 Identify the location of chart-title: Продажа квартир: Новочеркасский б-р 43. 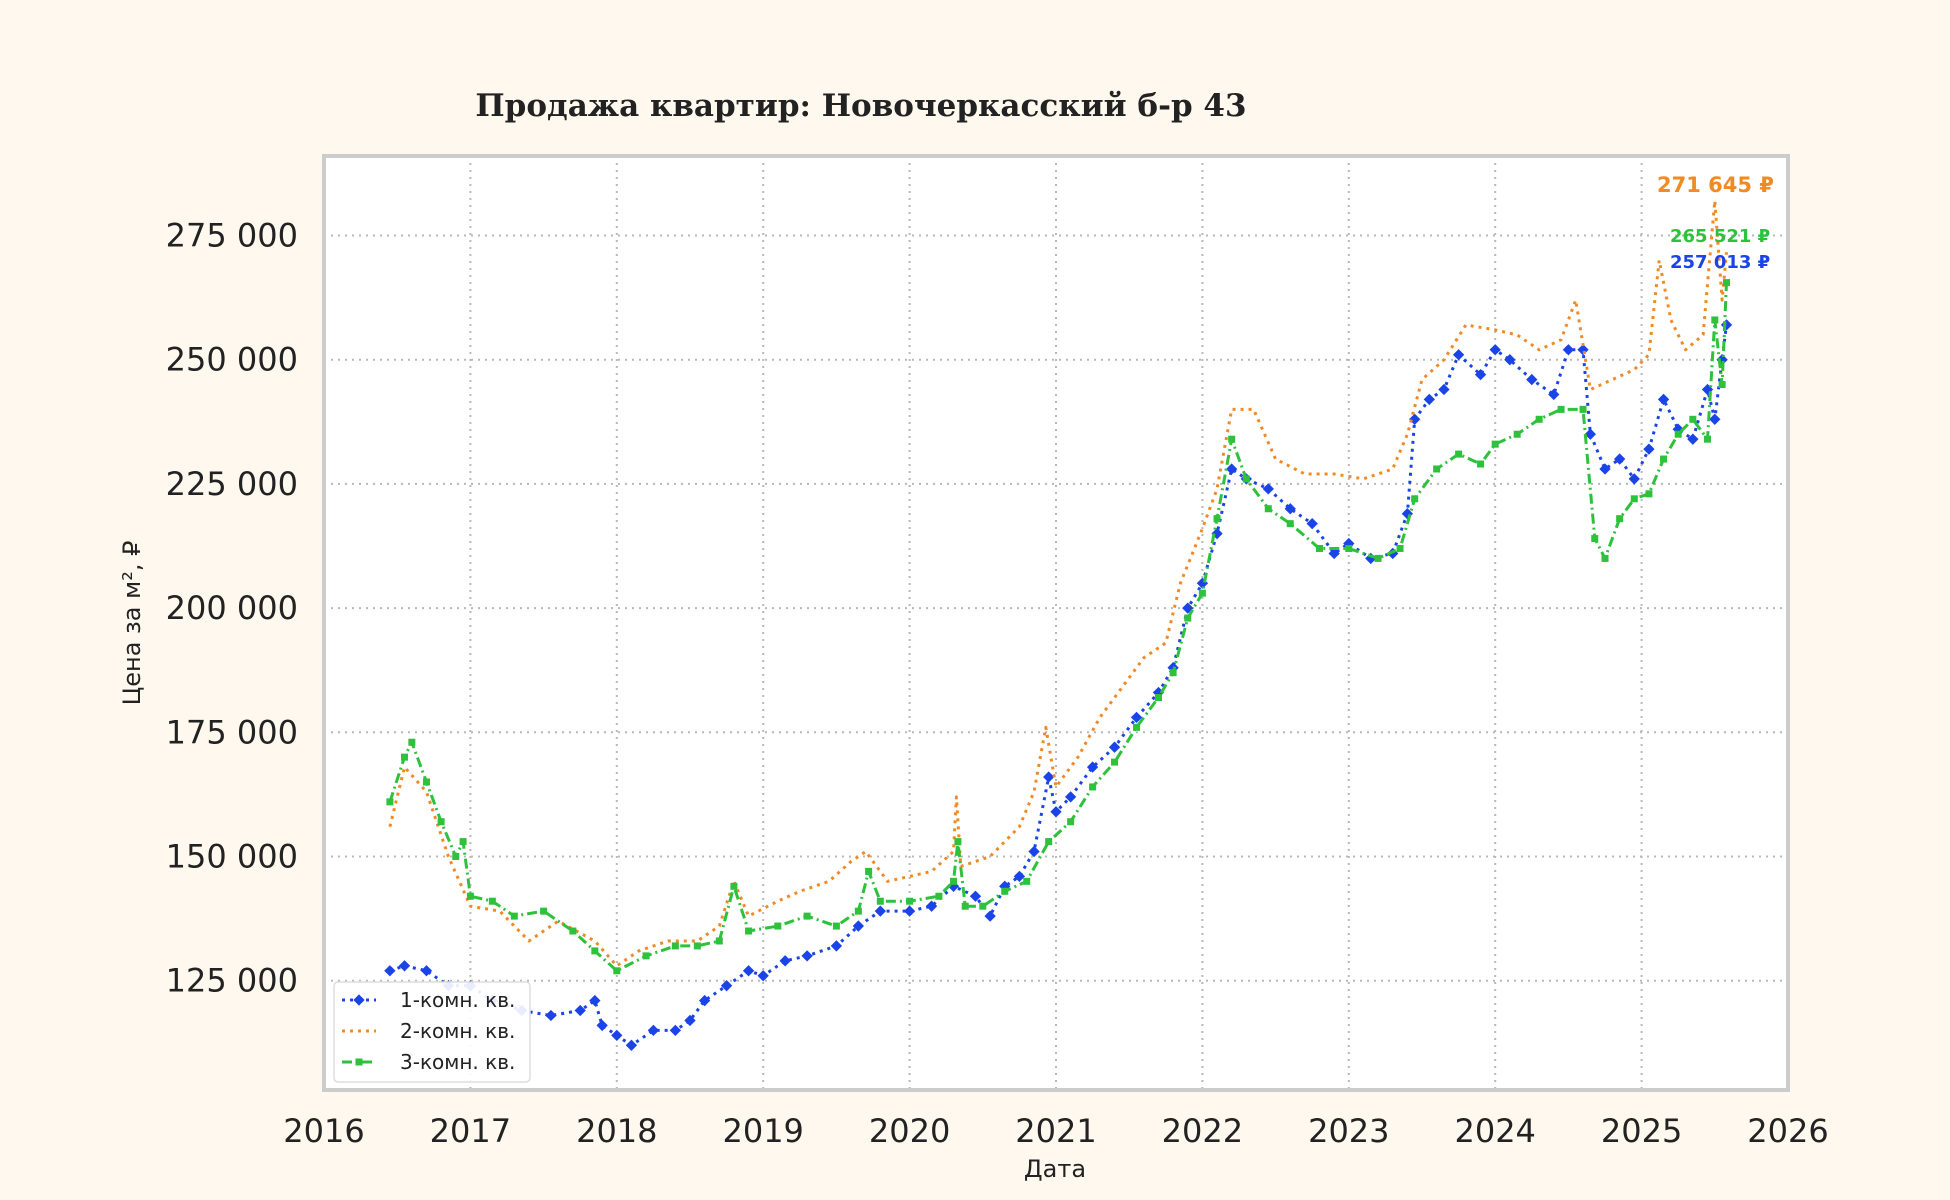
(860, 106).